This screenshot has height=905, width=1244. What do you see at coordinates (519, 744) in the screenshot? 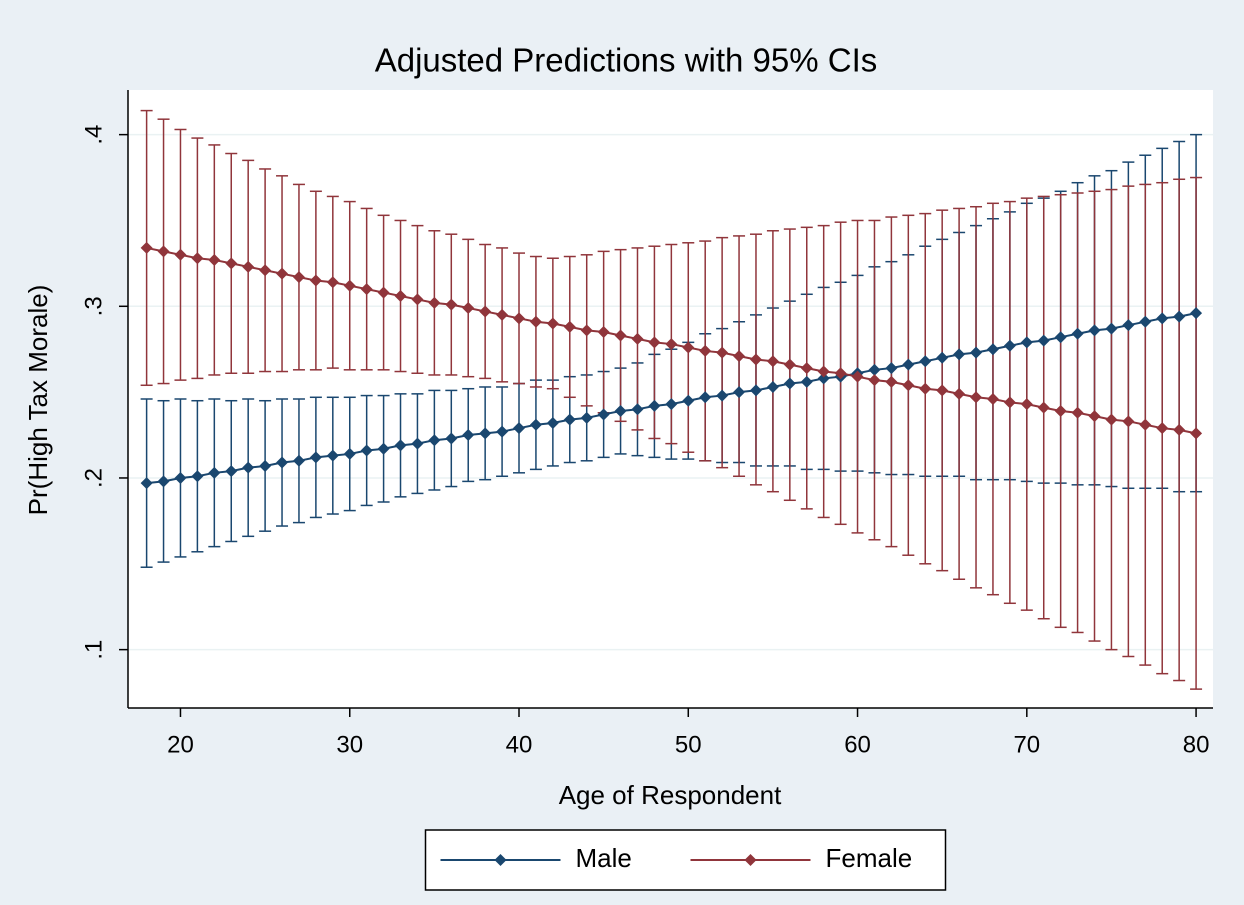
I see `x-tick-label: 40` at bounding box center [519, 744].